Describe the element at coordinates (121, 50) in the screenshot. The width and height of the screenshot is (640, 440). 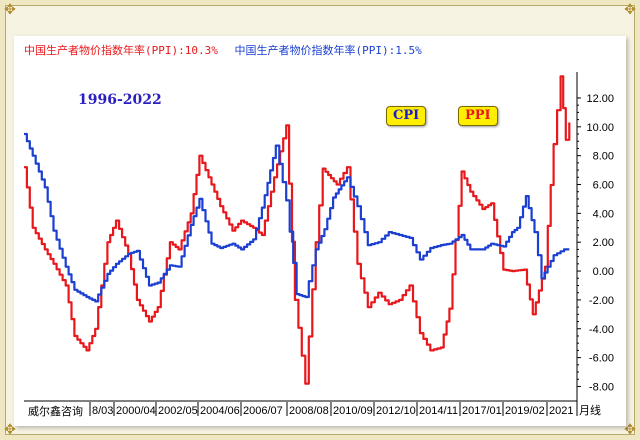
I see `legend-ppi: 中国生产者物价指数年率(PPI):10.3%` at that location.